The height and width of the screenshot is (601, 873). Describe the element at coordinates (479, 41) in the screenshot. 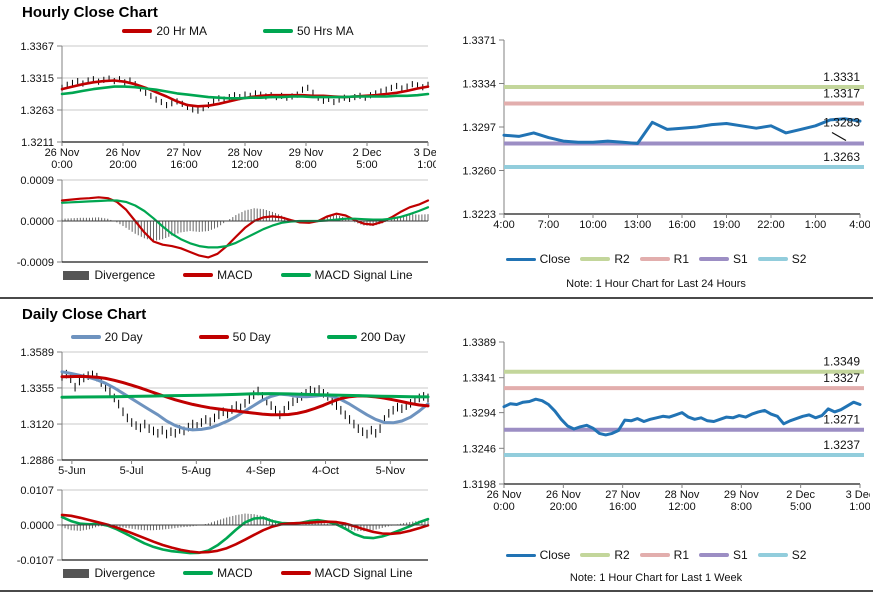

I see `svg-text: 1.3371` at that location.